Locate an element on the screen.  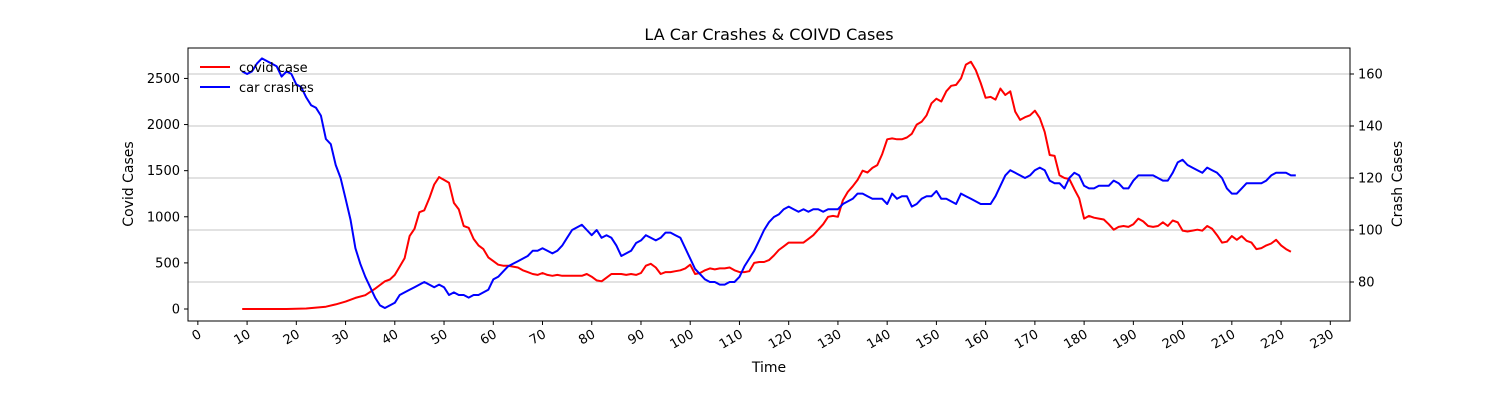
y-left-tick-label: 0 is located at coordinates (176, 310).